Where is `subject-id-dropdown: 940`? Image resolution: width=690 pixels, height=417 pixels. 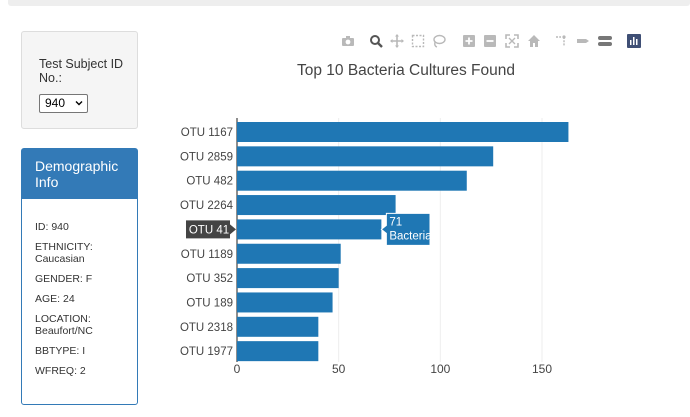
subject-id-dropdown: 940 is located at coordinates (63, 103).